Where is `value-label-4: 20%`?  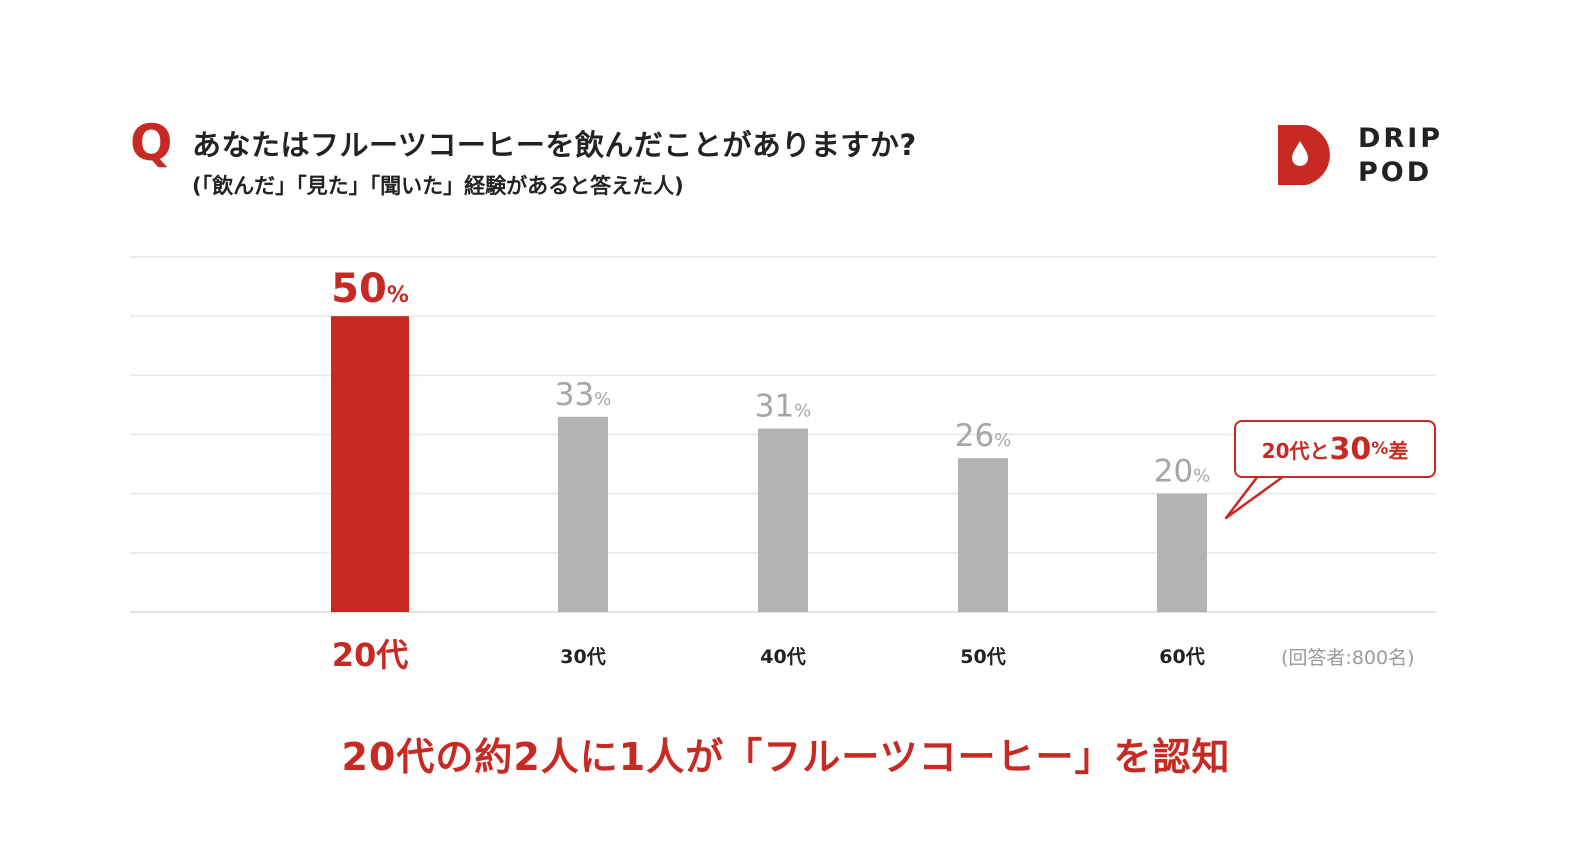 value-label-4: 20% is located at coordinates (1182, 472).